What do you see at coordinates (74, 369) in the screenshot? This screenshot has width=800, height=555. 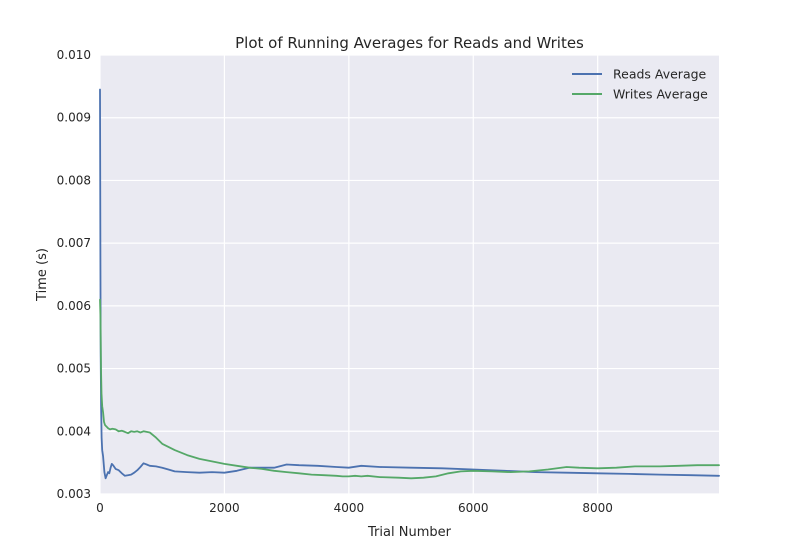 I see `y-tick-label: 0.005` at bounding box center [74, 369].